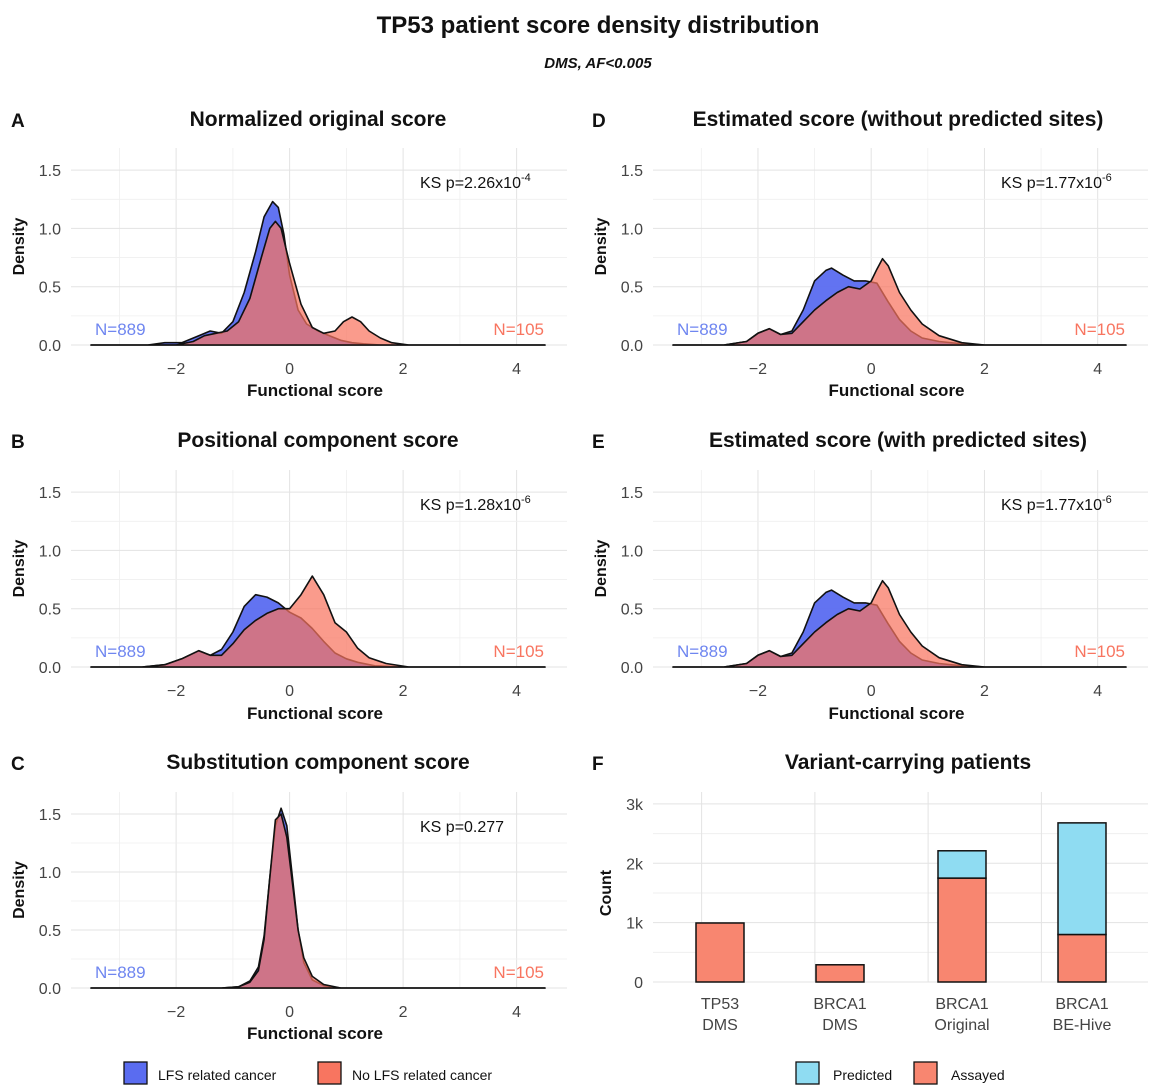 The height and width of the screenshot is (1086, 1153). I want to click on x-tick-label: BE-Hive, so click(1082, 1025).